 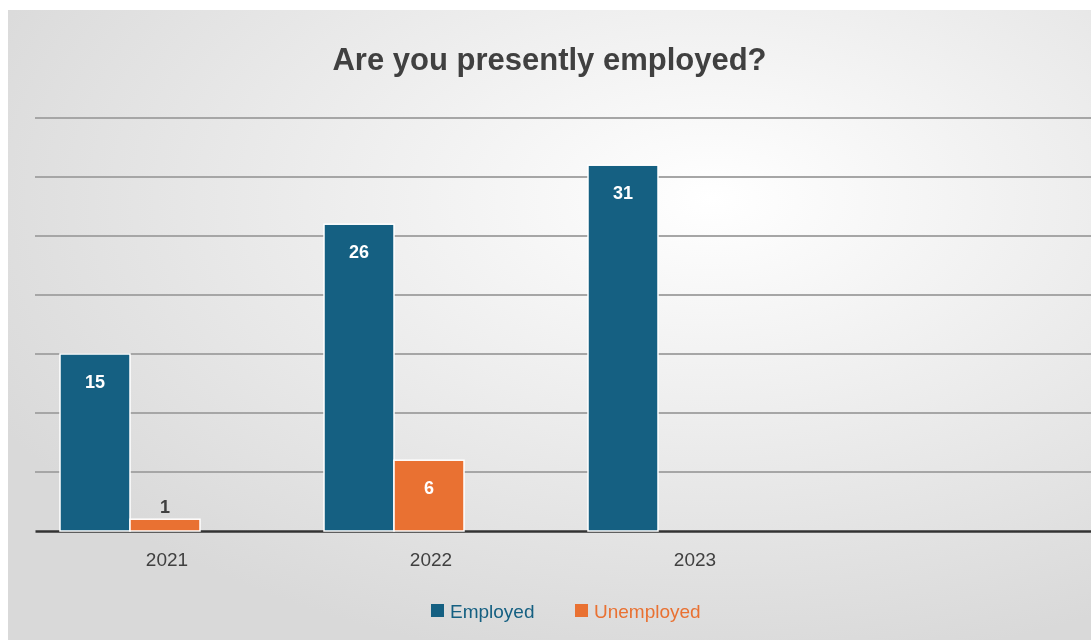 What do you see at coordinates (431, 560) in the screenshot?
I see `x-tick-label: 2022` at bounding box center [431, 560].